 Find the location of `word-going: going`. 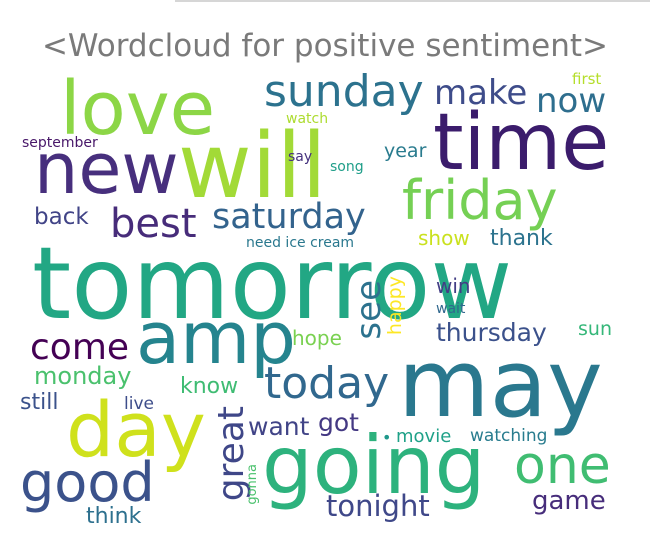

word-going: going is located at coordinates (374, 465).